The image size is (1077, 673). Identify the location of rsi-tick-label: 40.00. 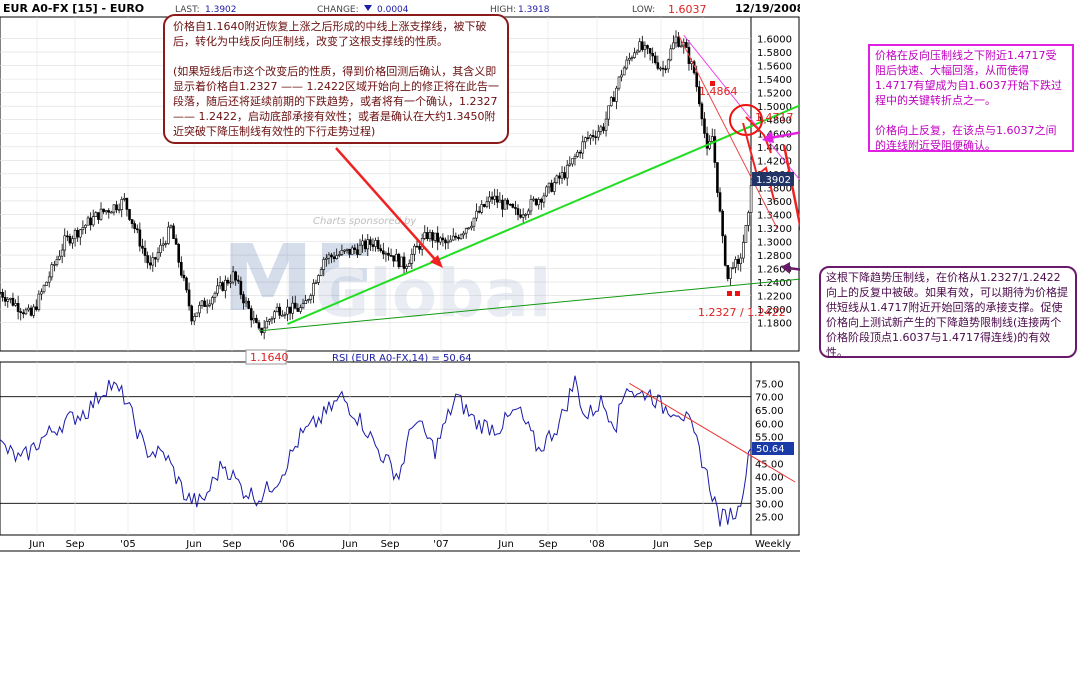
(769, 478).